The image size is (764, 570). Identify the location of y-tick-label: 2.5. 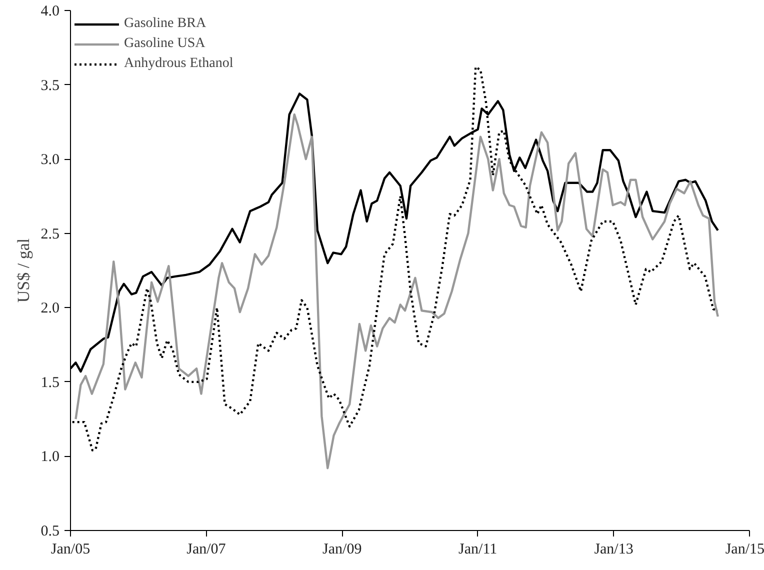
(50, 234).